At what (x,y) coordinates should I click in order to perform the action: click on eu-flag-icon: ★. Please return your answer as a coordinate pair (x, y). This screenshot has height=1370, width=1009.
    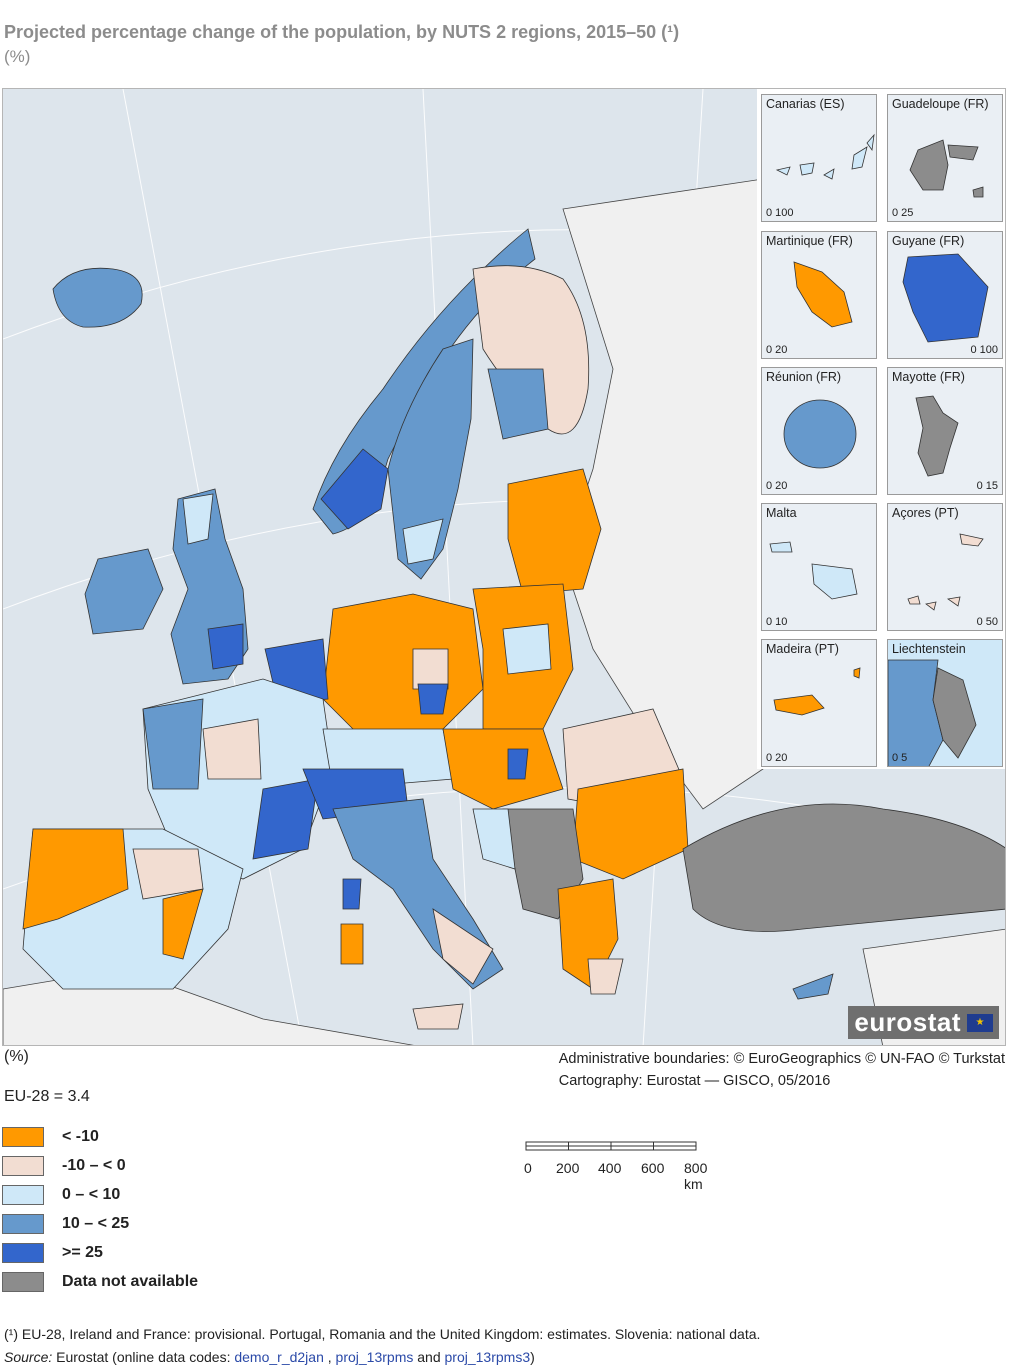
    Looking at the image, I should click on (980, 1023).